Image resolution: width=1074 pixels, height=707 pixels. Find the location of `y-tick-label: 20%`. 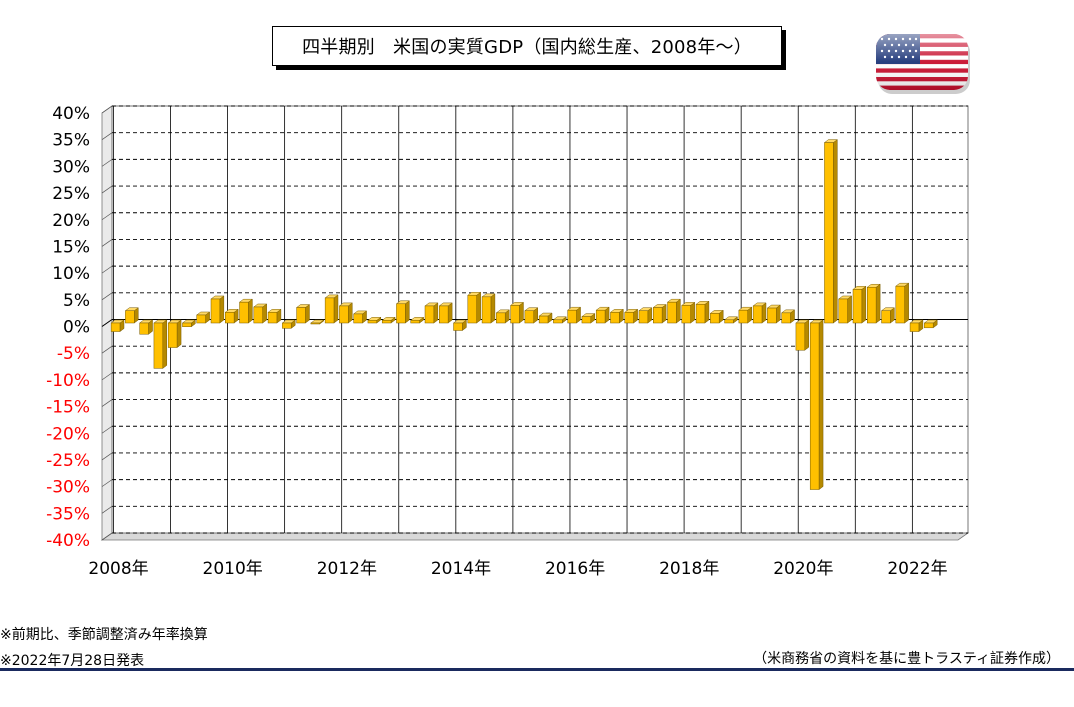

y-tick-label: 20% is located at coordinates (71, 221).